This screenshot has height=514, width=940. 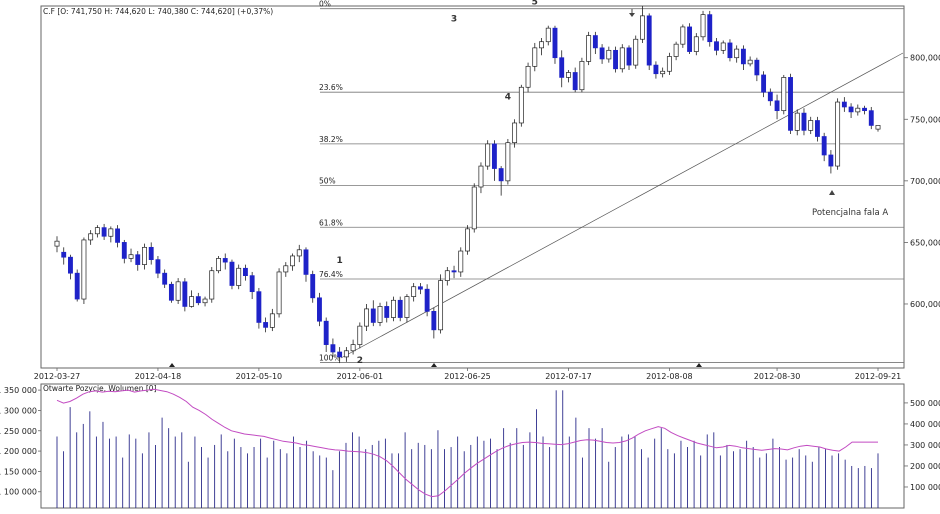 What do you see at coordinates (454, 20) in the screenshot?
I see `wave-label-3: 3` at bounding box center [454, 20].